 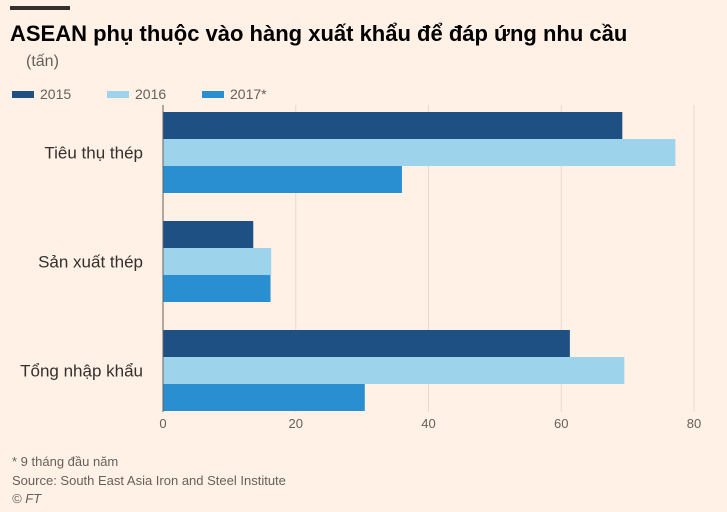 What do you see at coordinates (81, 371) in the screenshot?
I see `category-label: Tổng nhập khẩu` at bounding box center [81, 371].